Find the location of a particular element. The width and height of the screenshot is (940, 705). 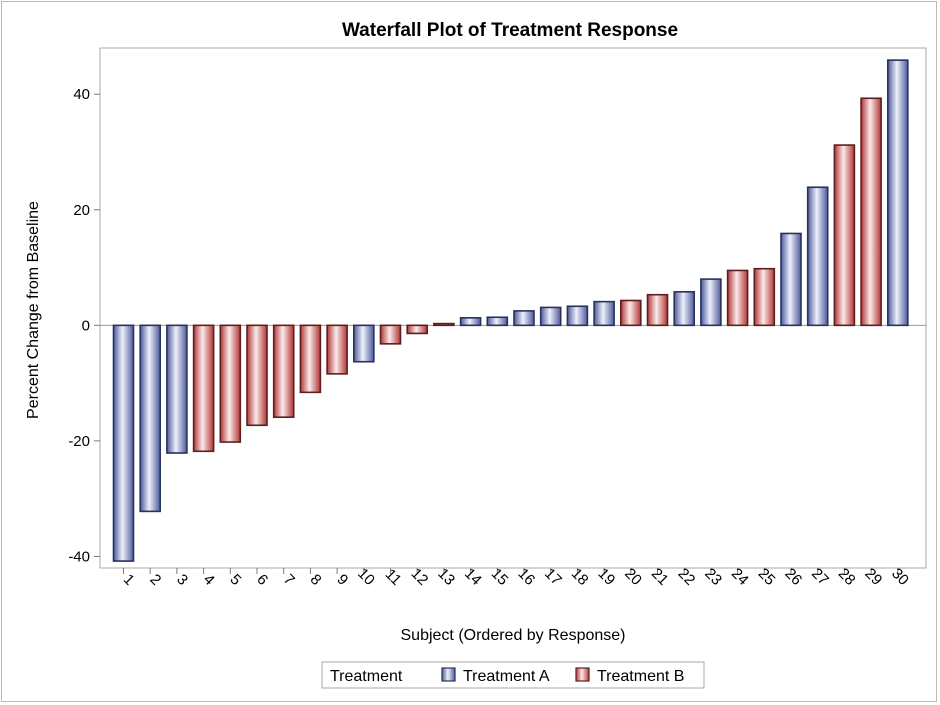

y-axis-label: Percent Change from Baseline is located at coordinates (33, 310).